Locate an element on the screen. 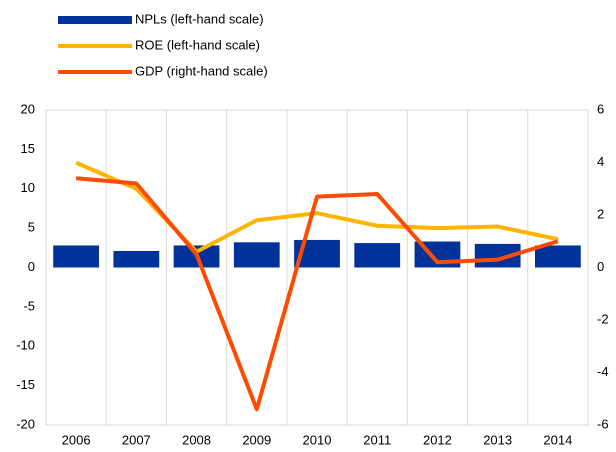 This screenshot has height=452, width=616. y-tick-label: 15 is located at coordinates (28, 148).